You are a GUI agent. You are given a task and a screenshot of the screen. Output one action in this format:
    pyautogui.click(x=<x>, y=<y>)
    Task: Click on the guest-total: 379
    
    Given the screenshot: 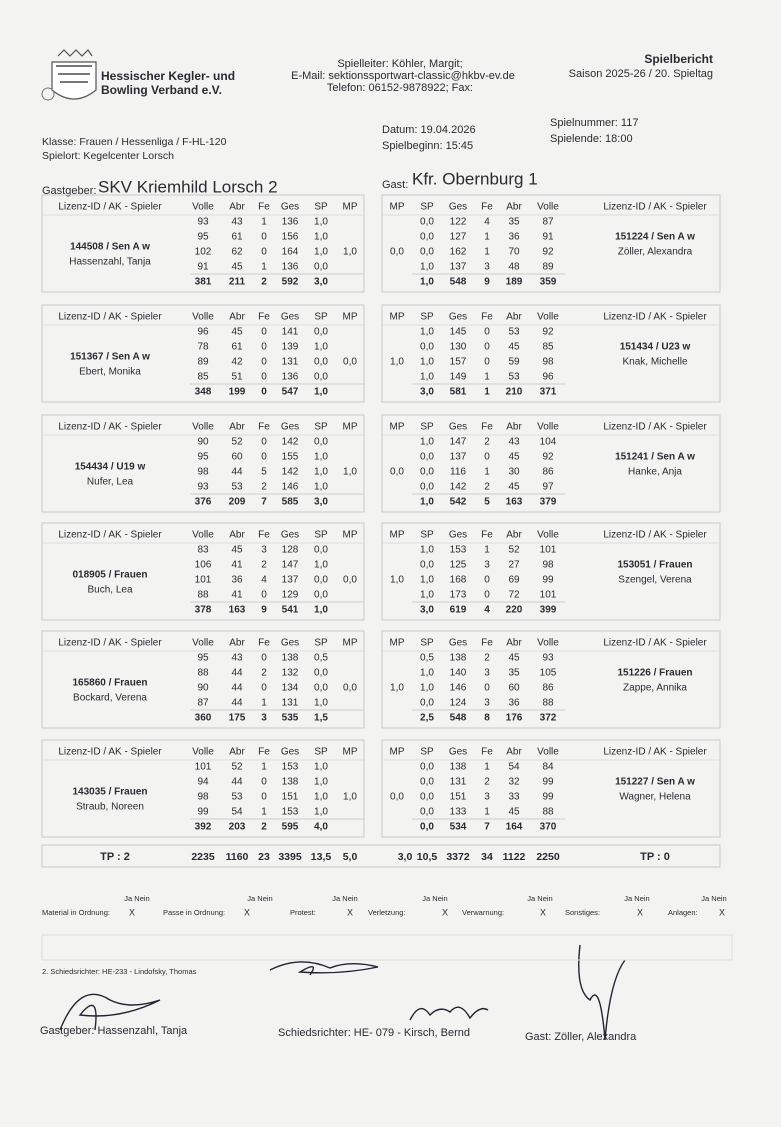 What is the action you would take?
    pyautogui.click(x=548, y=502)
    